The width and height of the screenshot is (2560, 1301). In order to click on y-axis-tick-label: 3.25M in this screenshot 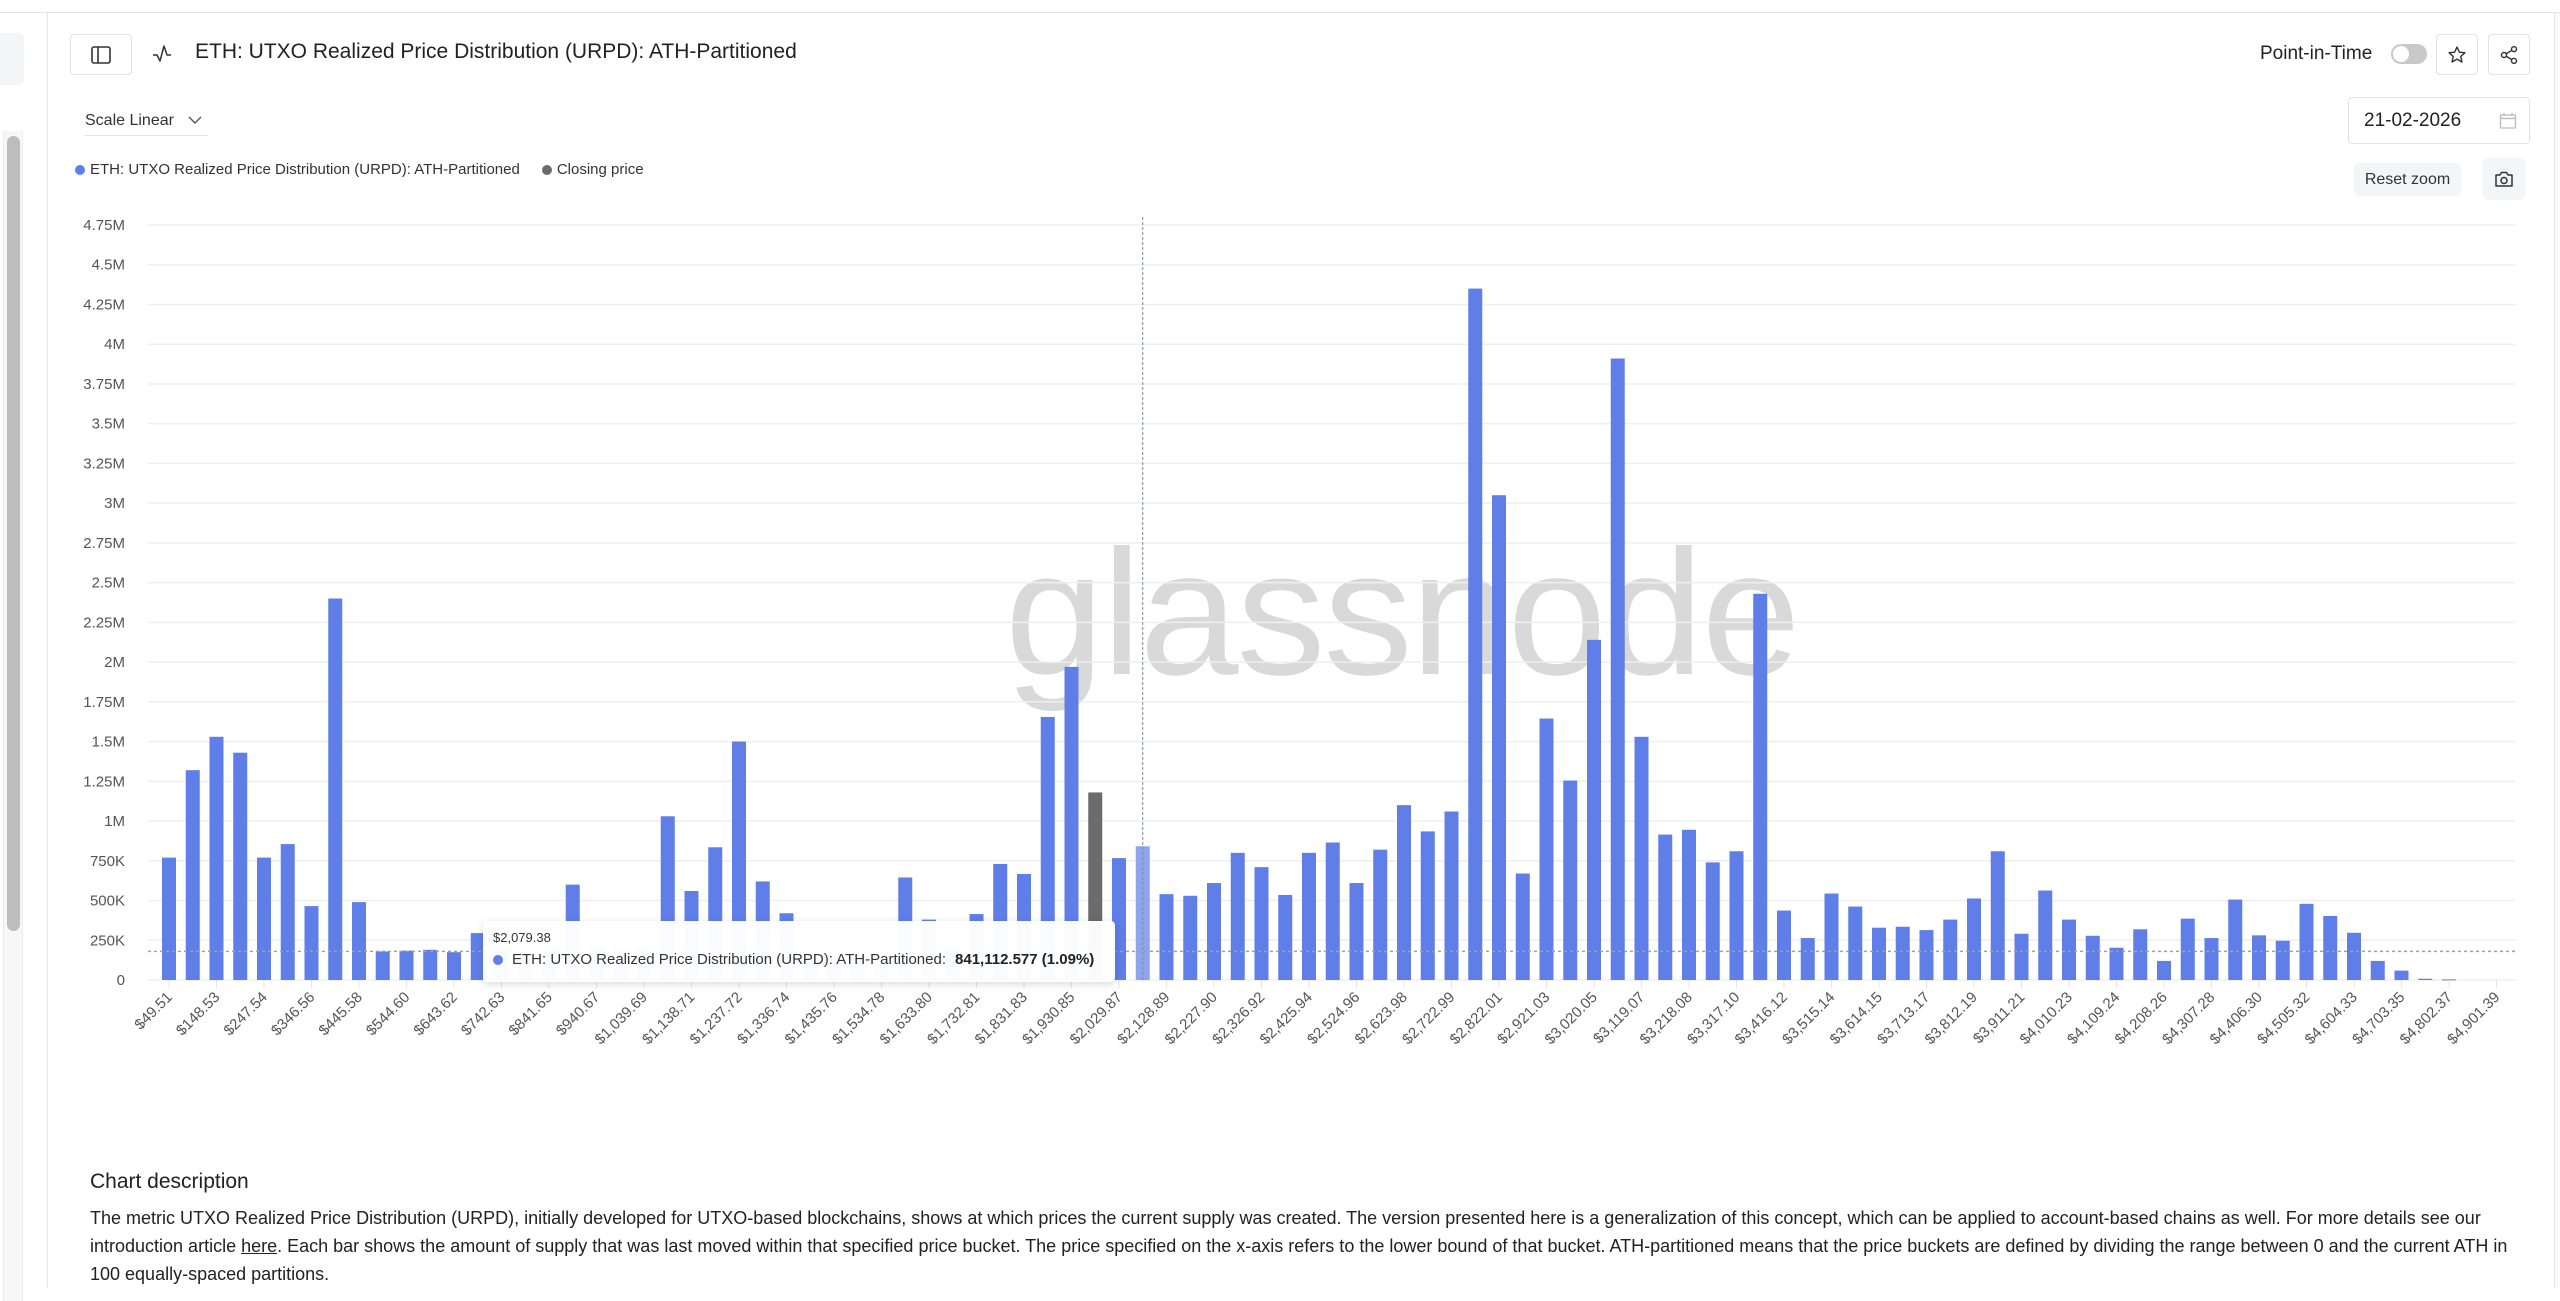, I will do `click(104, 463)`.